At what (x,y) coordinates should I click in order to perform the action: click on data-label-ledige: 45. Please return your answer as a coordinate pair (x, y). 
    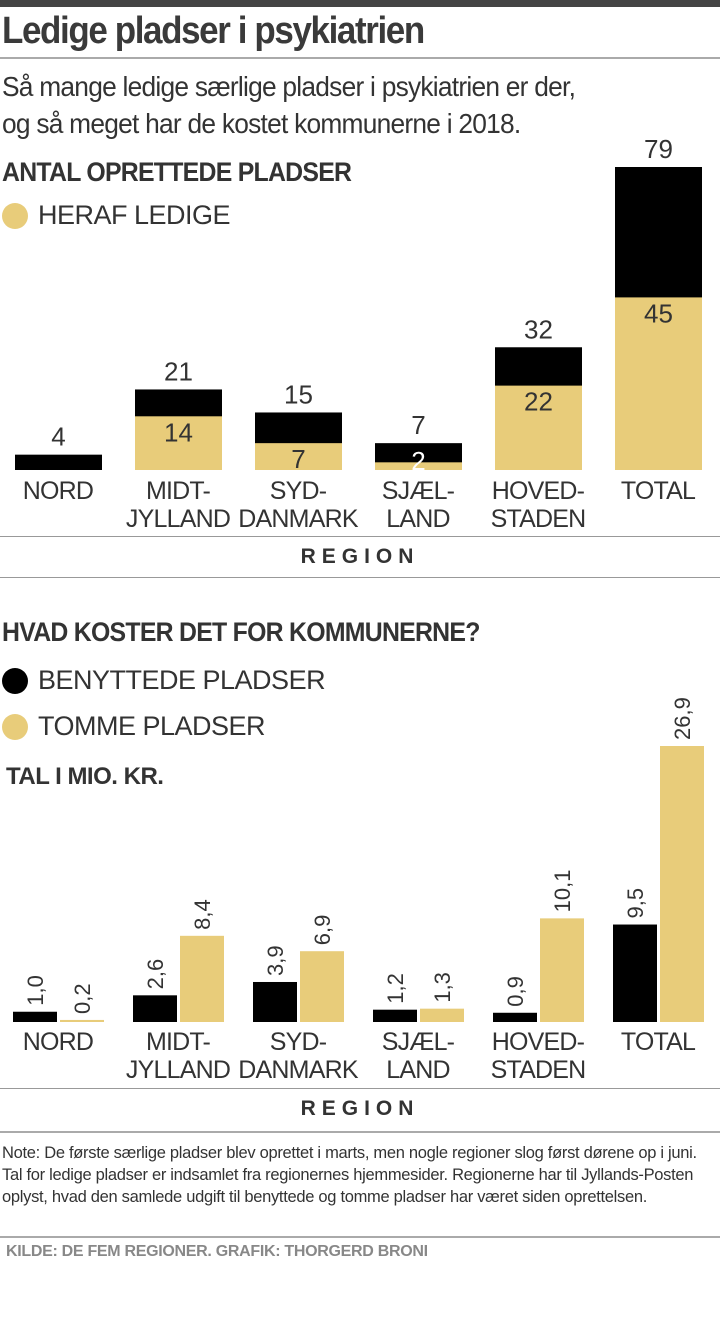
    Looking at the image, I should click on (658, 313).